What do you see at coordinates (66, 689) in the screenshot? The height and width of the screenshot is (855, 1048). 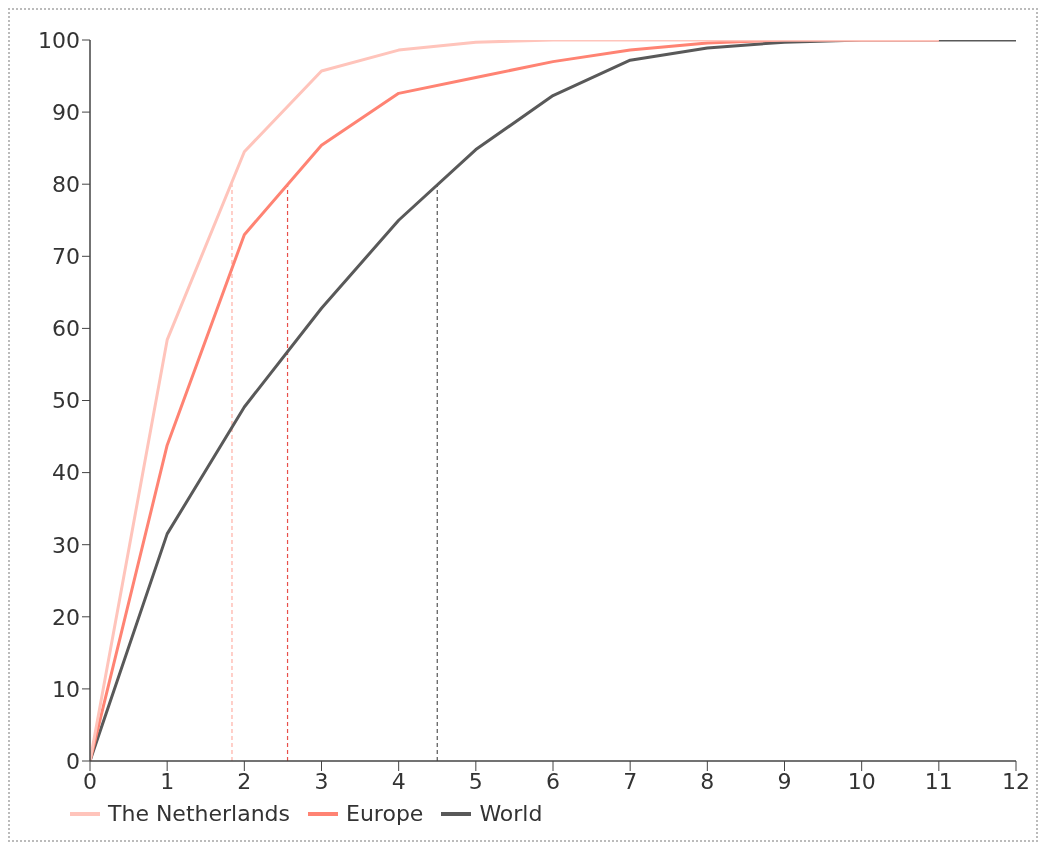 I see `y-tick-label: 10` at bounding box center [66, 689].